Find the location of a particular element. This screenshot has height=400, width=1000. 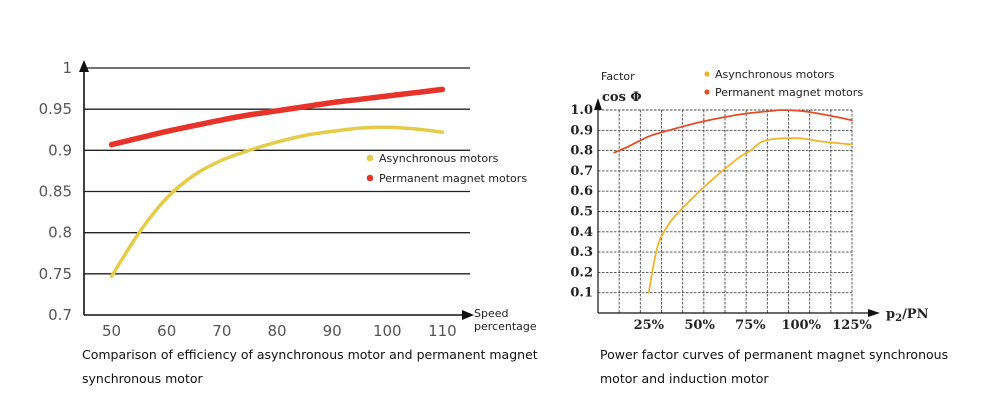

y-tick-label: 0.85 is located at coordinates (55, 192).